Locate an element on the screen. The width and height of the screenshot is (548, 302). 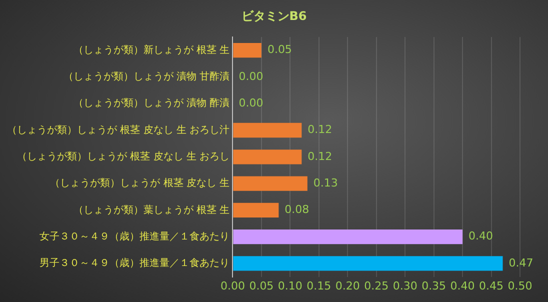
y-tick-label: （しょうが類）しょうが 漬物 酢漬 is located at coordinates (151, 103).